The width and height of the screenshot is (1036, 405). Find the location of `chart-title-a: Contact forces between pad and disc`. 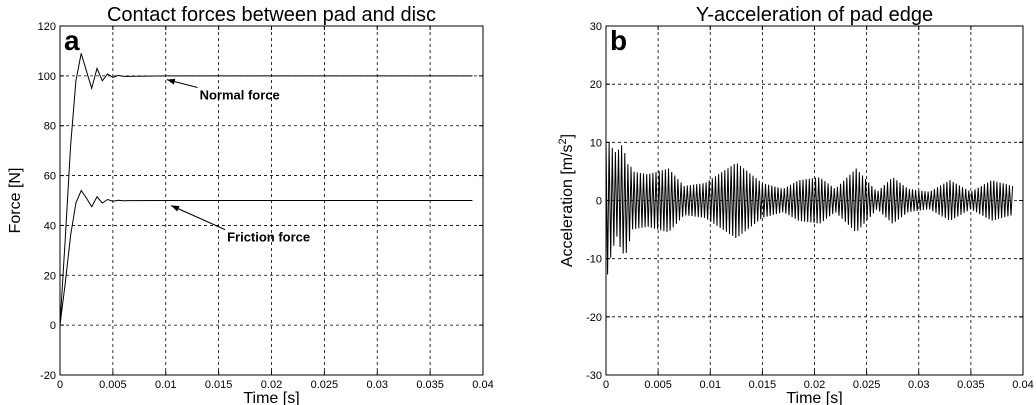

chart-title-a: Contact forces between pad and disc is located at coordinates (271, 15).